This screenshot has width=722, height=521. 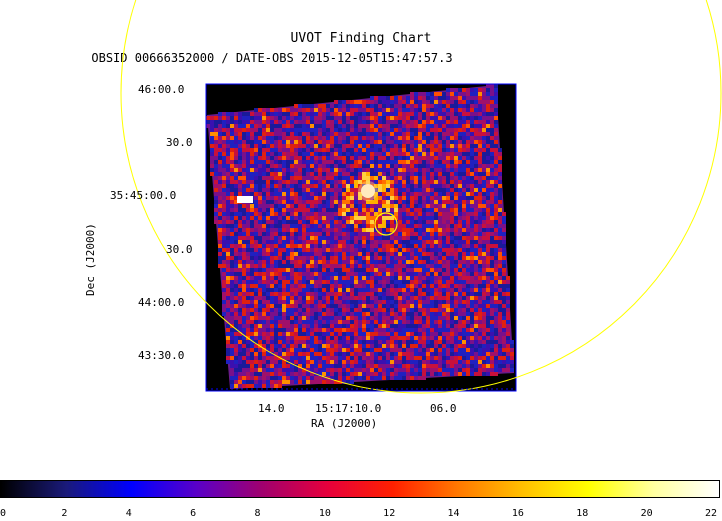 What do you see at coordinates (453, 513) in the screenshot?
I see `colorbar-tick-label: 14` at bounding box center [453, 513].